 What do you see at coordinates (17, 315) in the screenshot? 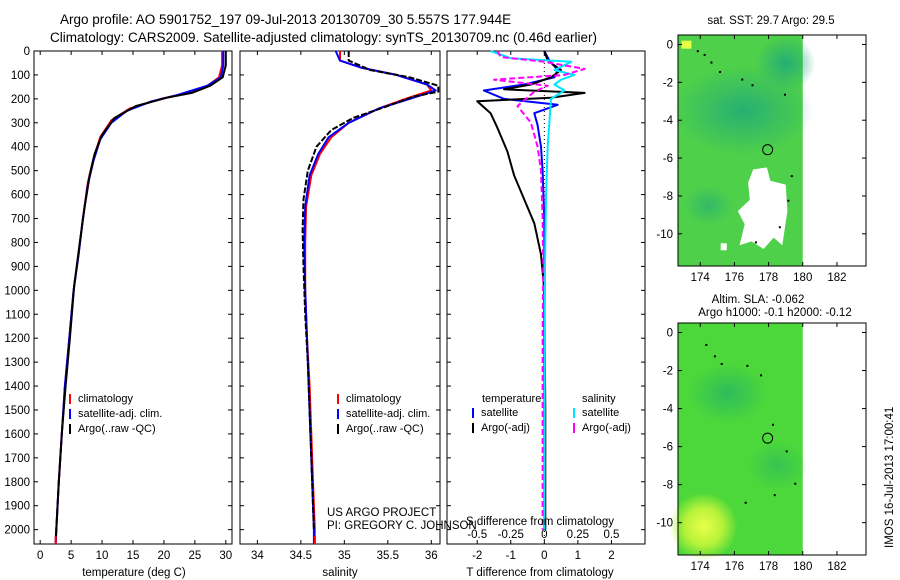
I see `depth-tick-label: 1100` at bounding box center [17, 315].